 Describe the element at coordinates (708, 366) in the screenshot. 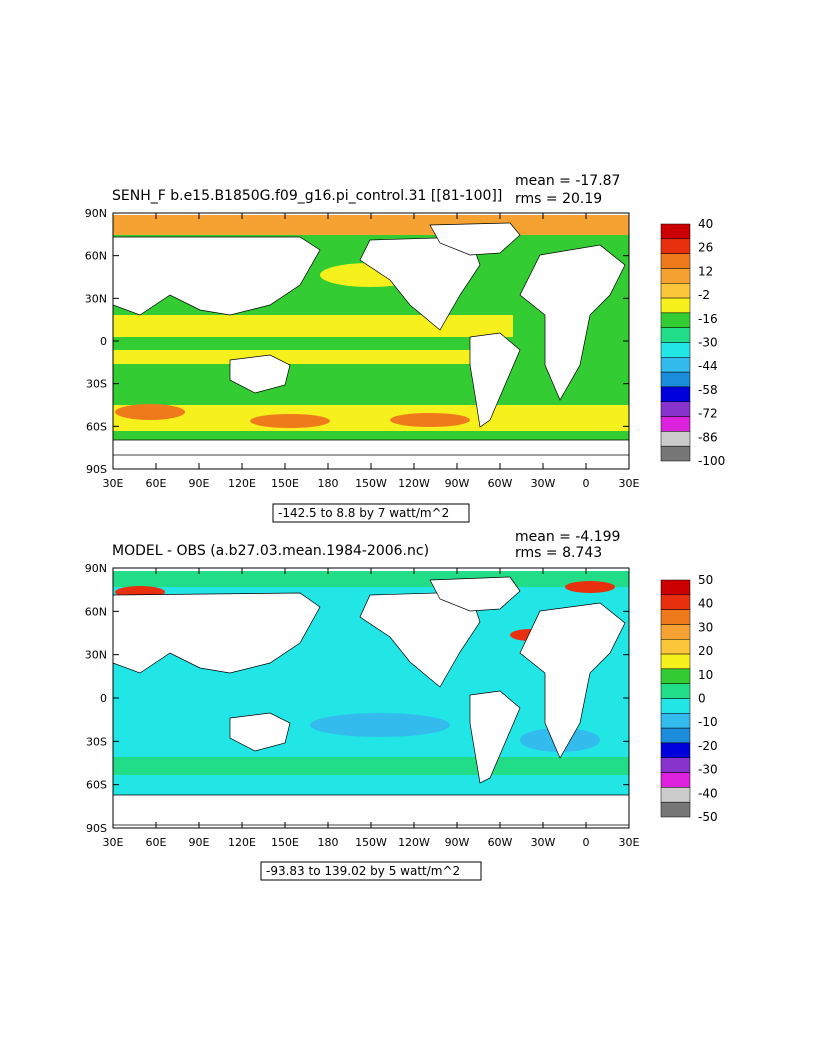

I see `colorbar-label: -44` at that location.